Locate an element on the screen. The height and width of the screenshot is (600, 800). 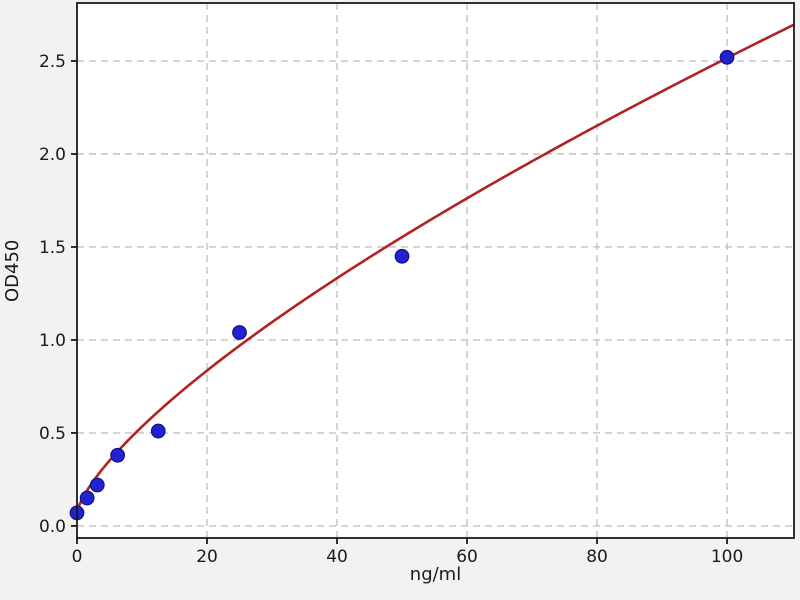
y-tick-label: 2.0 is located at coordinates (52, 155).